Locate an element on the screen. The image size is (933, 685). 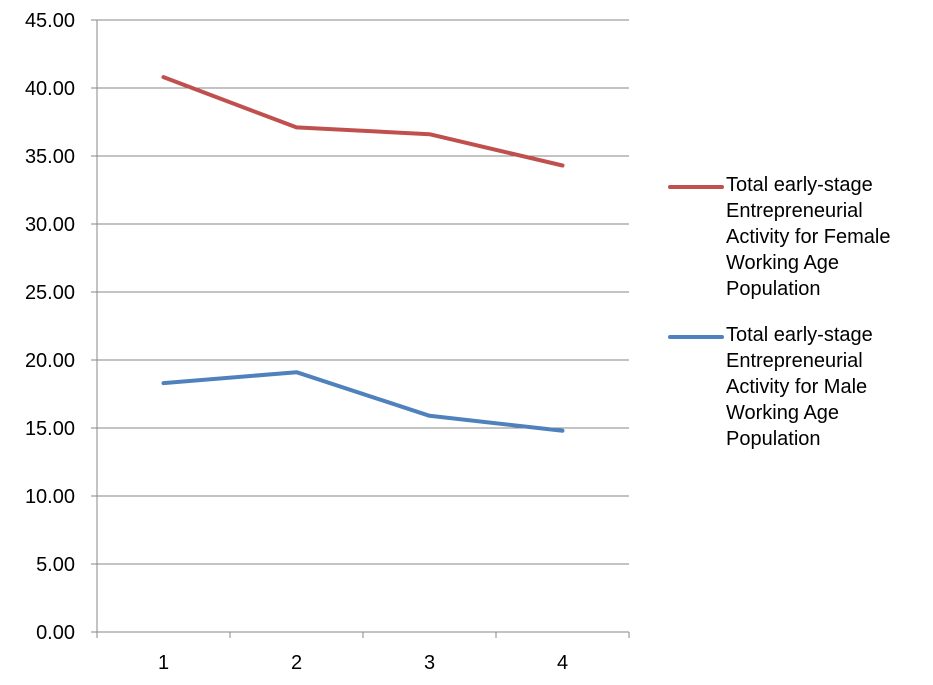
x-tick-label-2: 3 is located at coordinates (429, 663).